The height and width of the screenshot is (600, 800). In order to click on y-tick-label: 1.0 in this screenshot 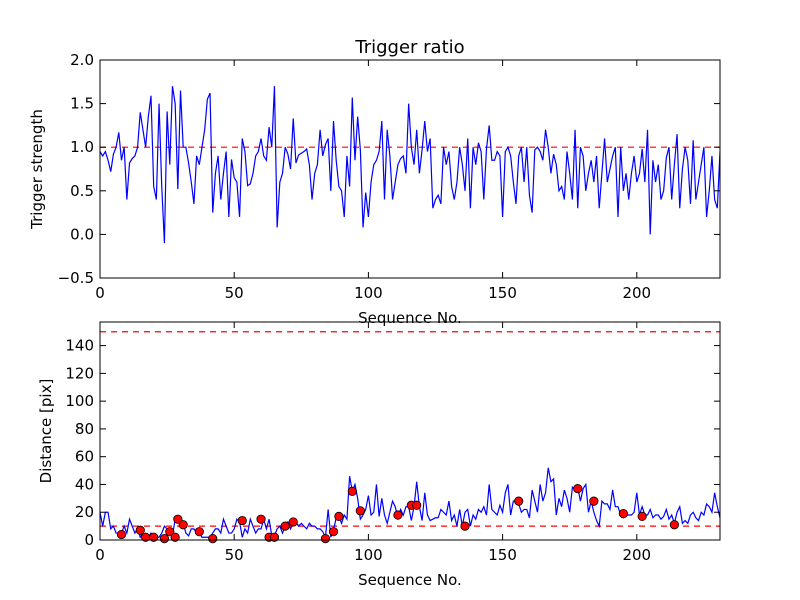, I will do `click(82, 147)`.